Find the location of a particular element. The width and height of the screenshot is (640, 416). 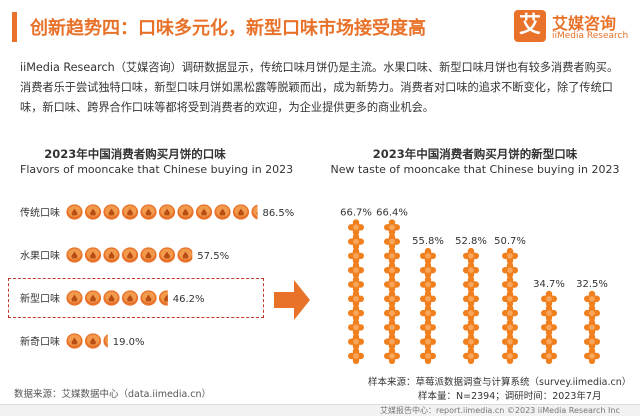

left-category-label: 传统口味 is located at coordinates (40, 212).